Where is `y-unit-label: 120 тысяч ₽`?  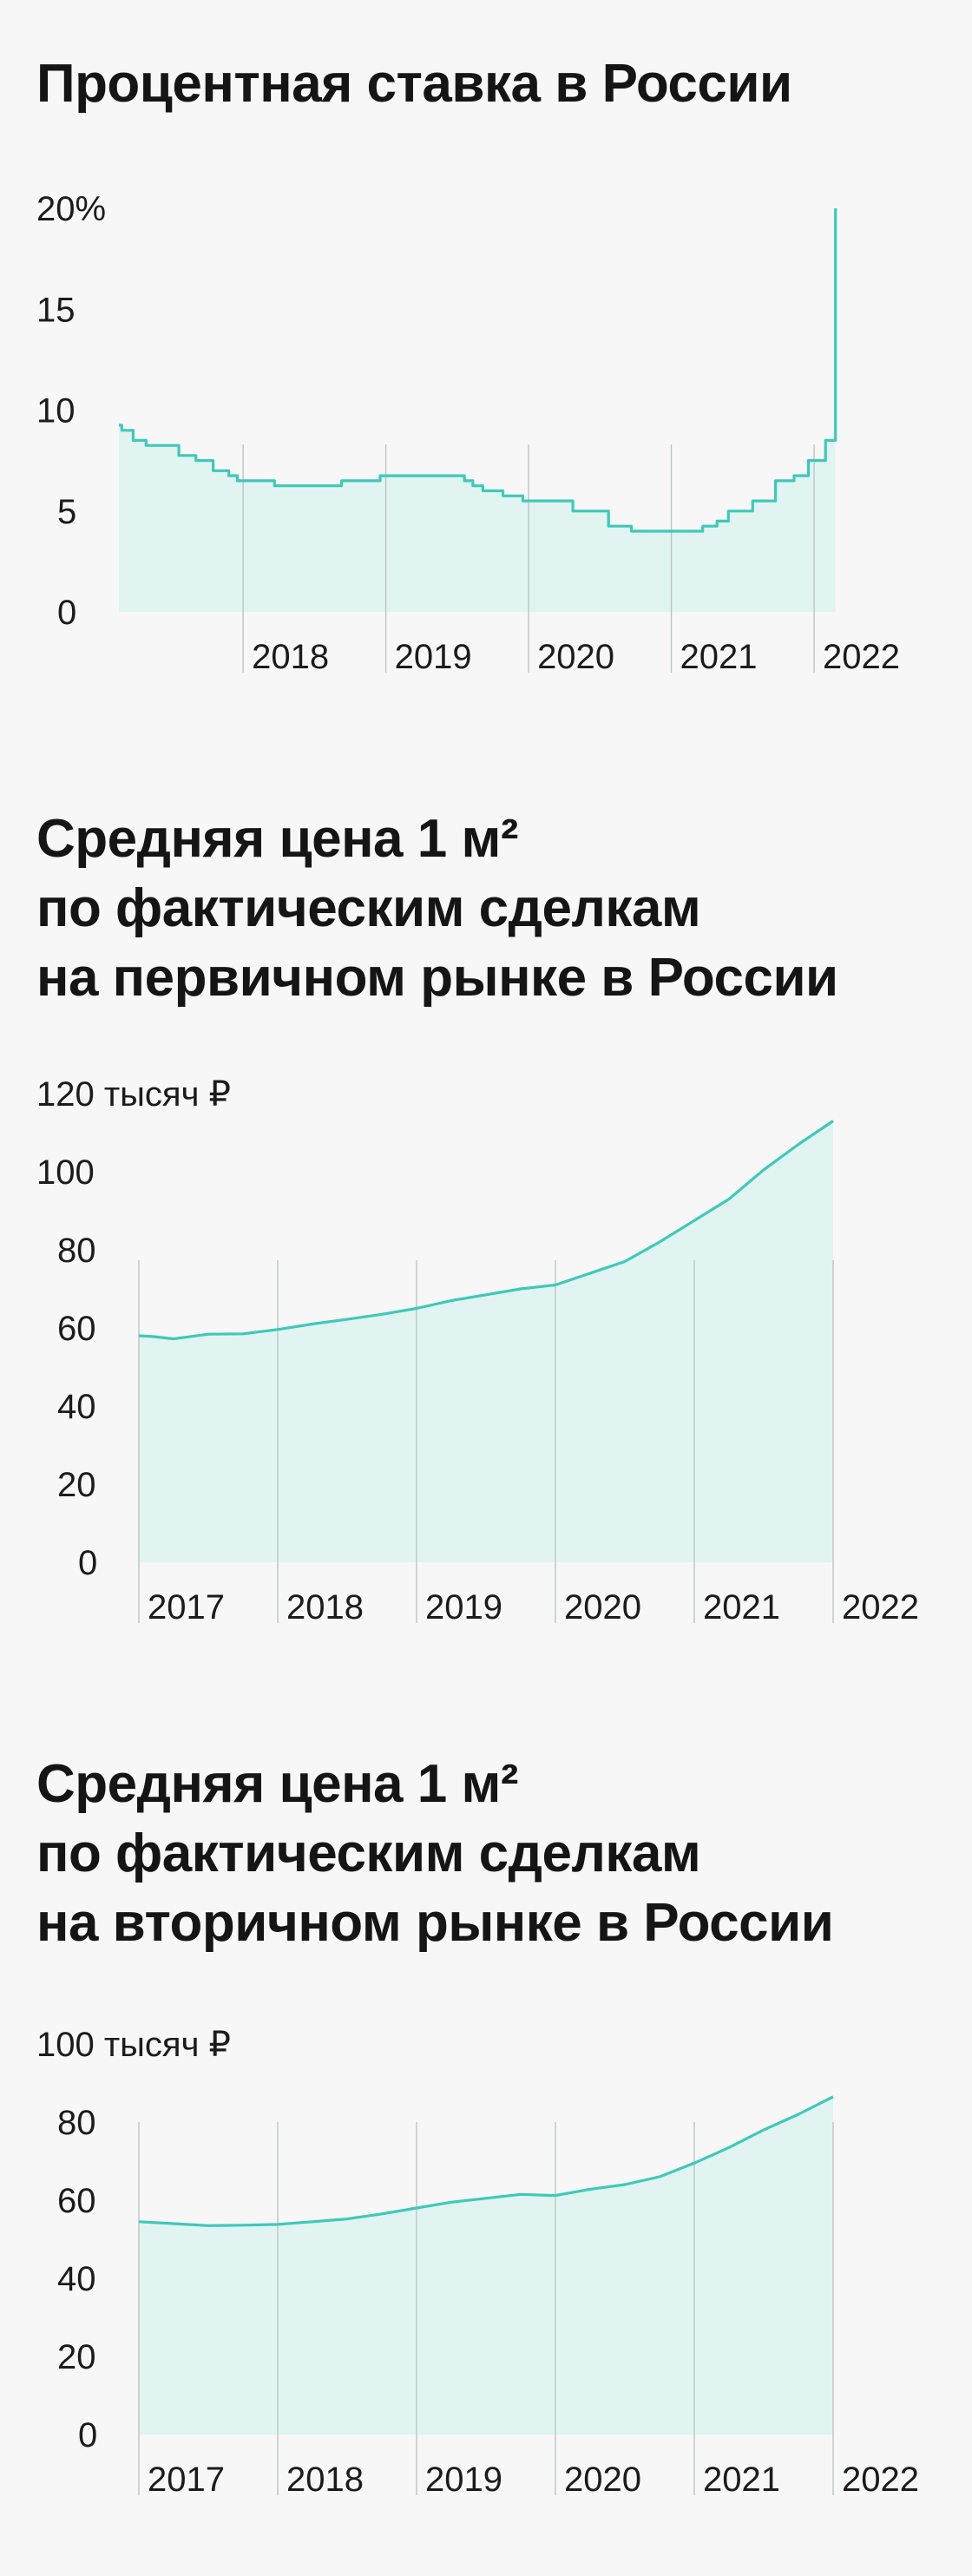
y-unit-label: 120 тысяч ₽ is located at coordinates (133, 1094).